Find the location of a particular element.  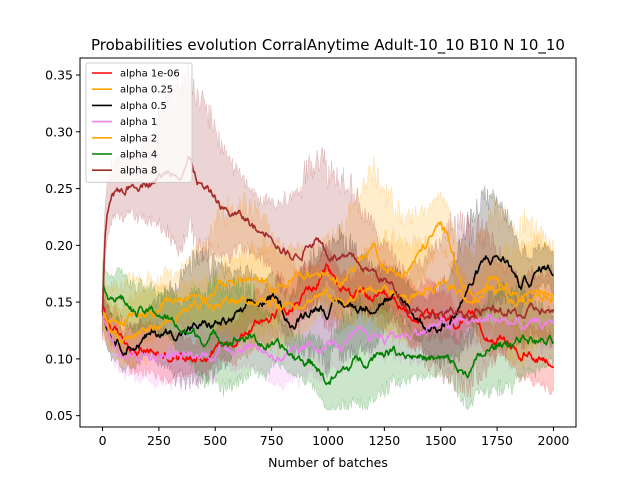

x-tick-label: 1500 is located at coordinates (441, 440).